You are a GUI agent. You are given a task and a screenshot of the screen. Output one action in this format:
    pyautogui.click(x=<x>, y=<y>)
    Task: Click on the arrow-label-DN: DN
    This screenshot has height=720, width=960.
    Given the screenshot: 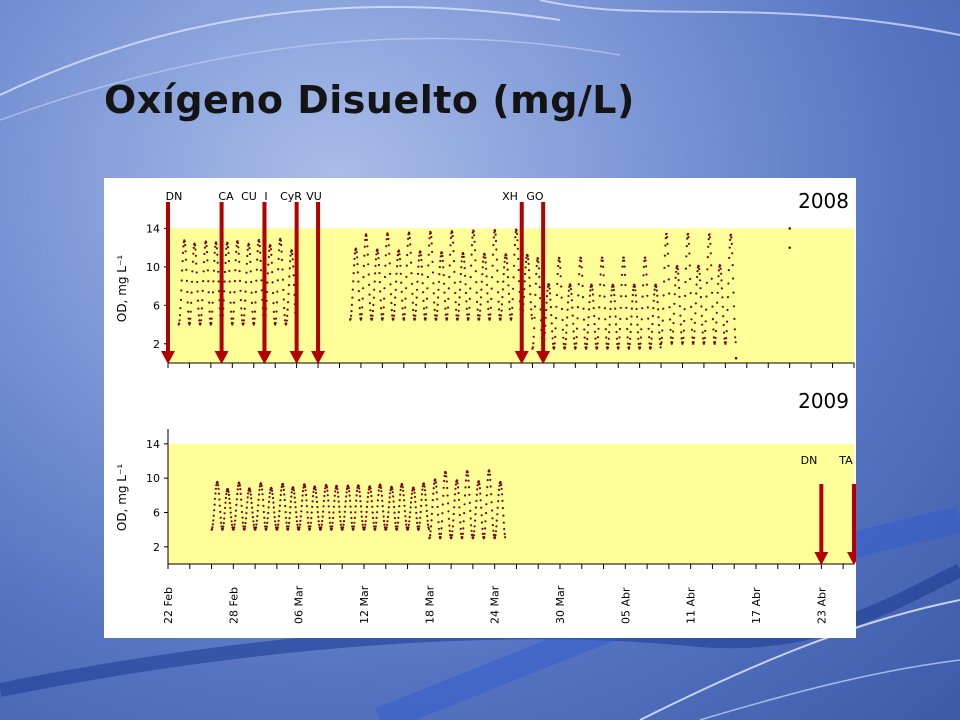 What is the action you would take?
    pyautogui.click(x=174, y=196)
    